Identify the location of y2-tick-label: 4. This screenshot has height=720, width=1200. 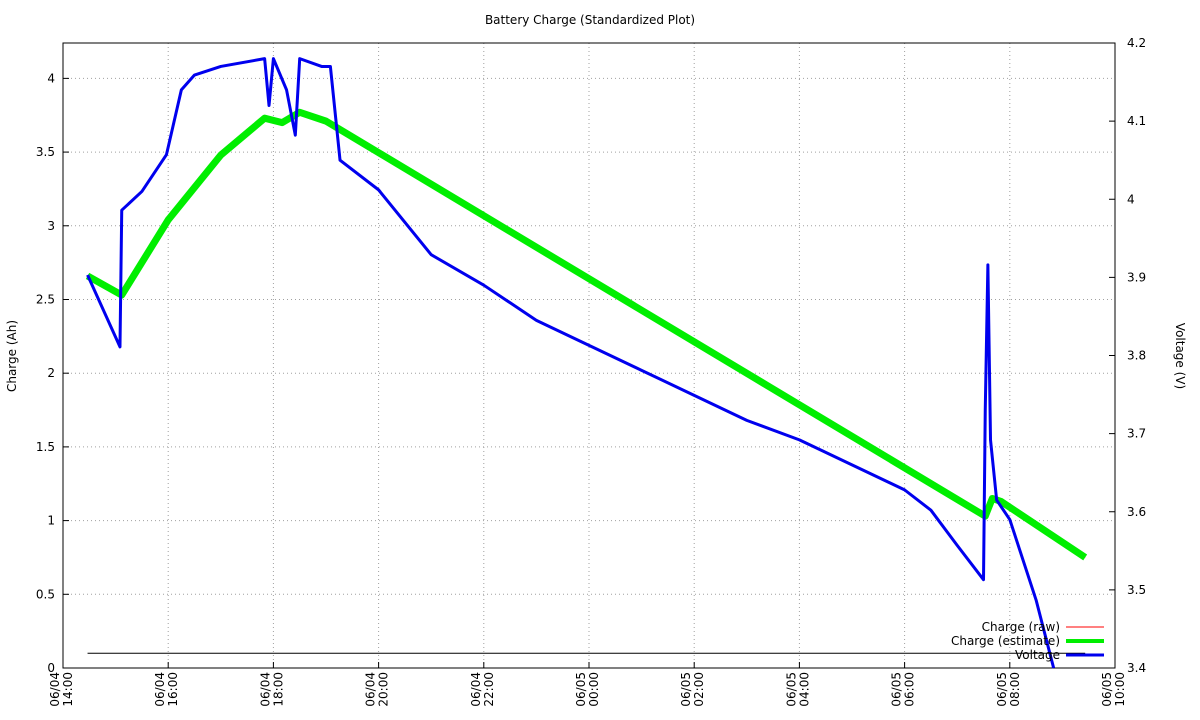
(1131, 199).